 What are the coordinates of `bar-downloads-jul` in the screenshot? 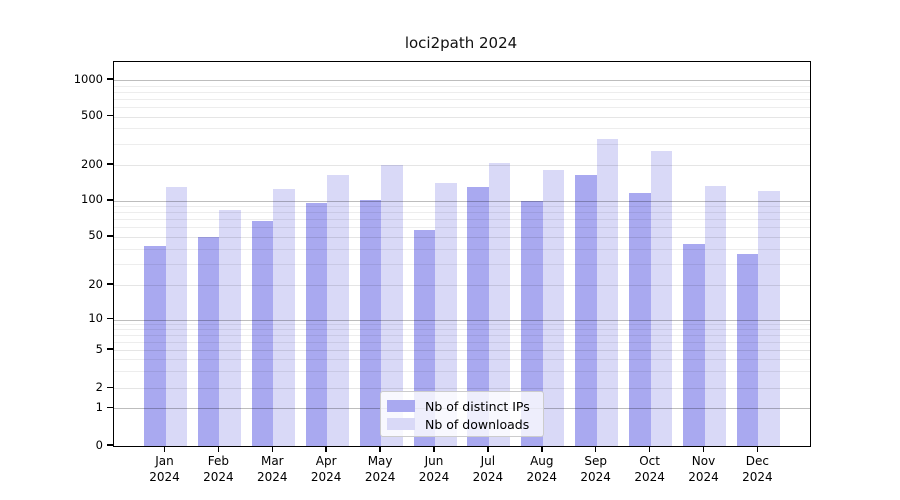 It's located at (499, 304).